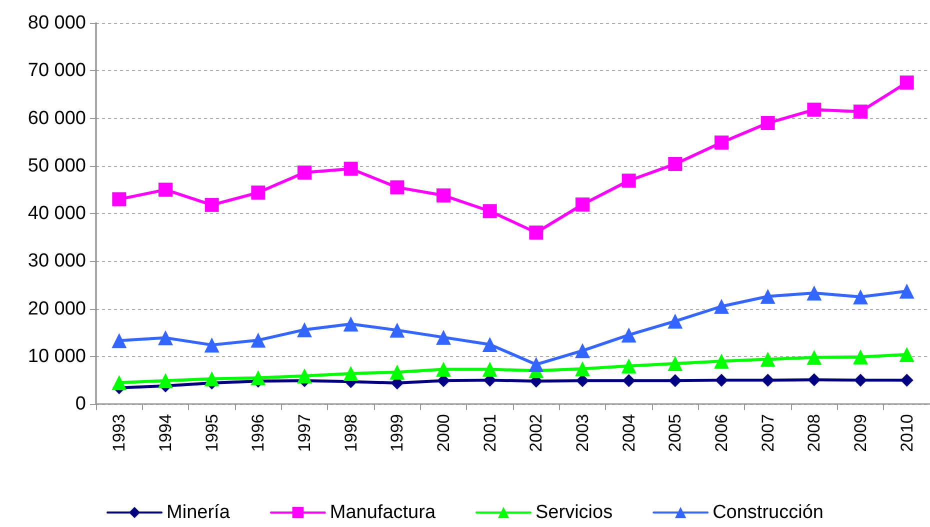 Image resolution: width=930 pixels, height=527 pixels. What do you see at coordinates (443, 433) in the screenshot?
I see `x-tick-label: 2000` at bounding box center [443, 433].